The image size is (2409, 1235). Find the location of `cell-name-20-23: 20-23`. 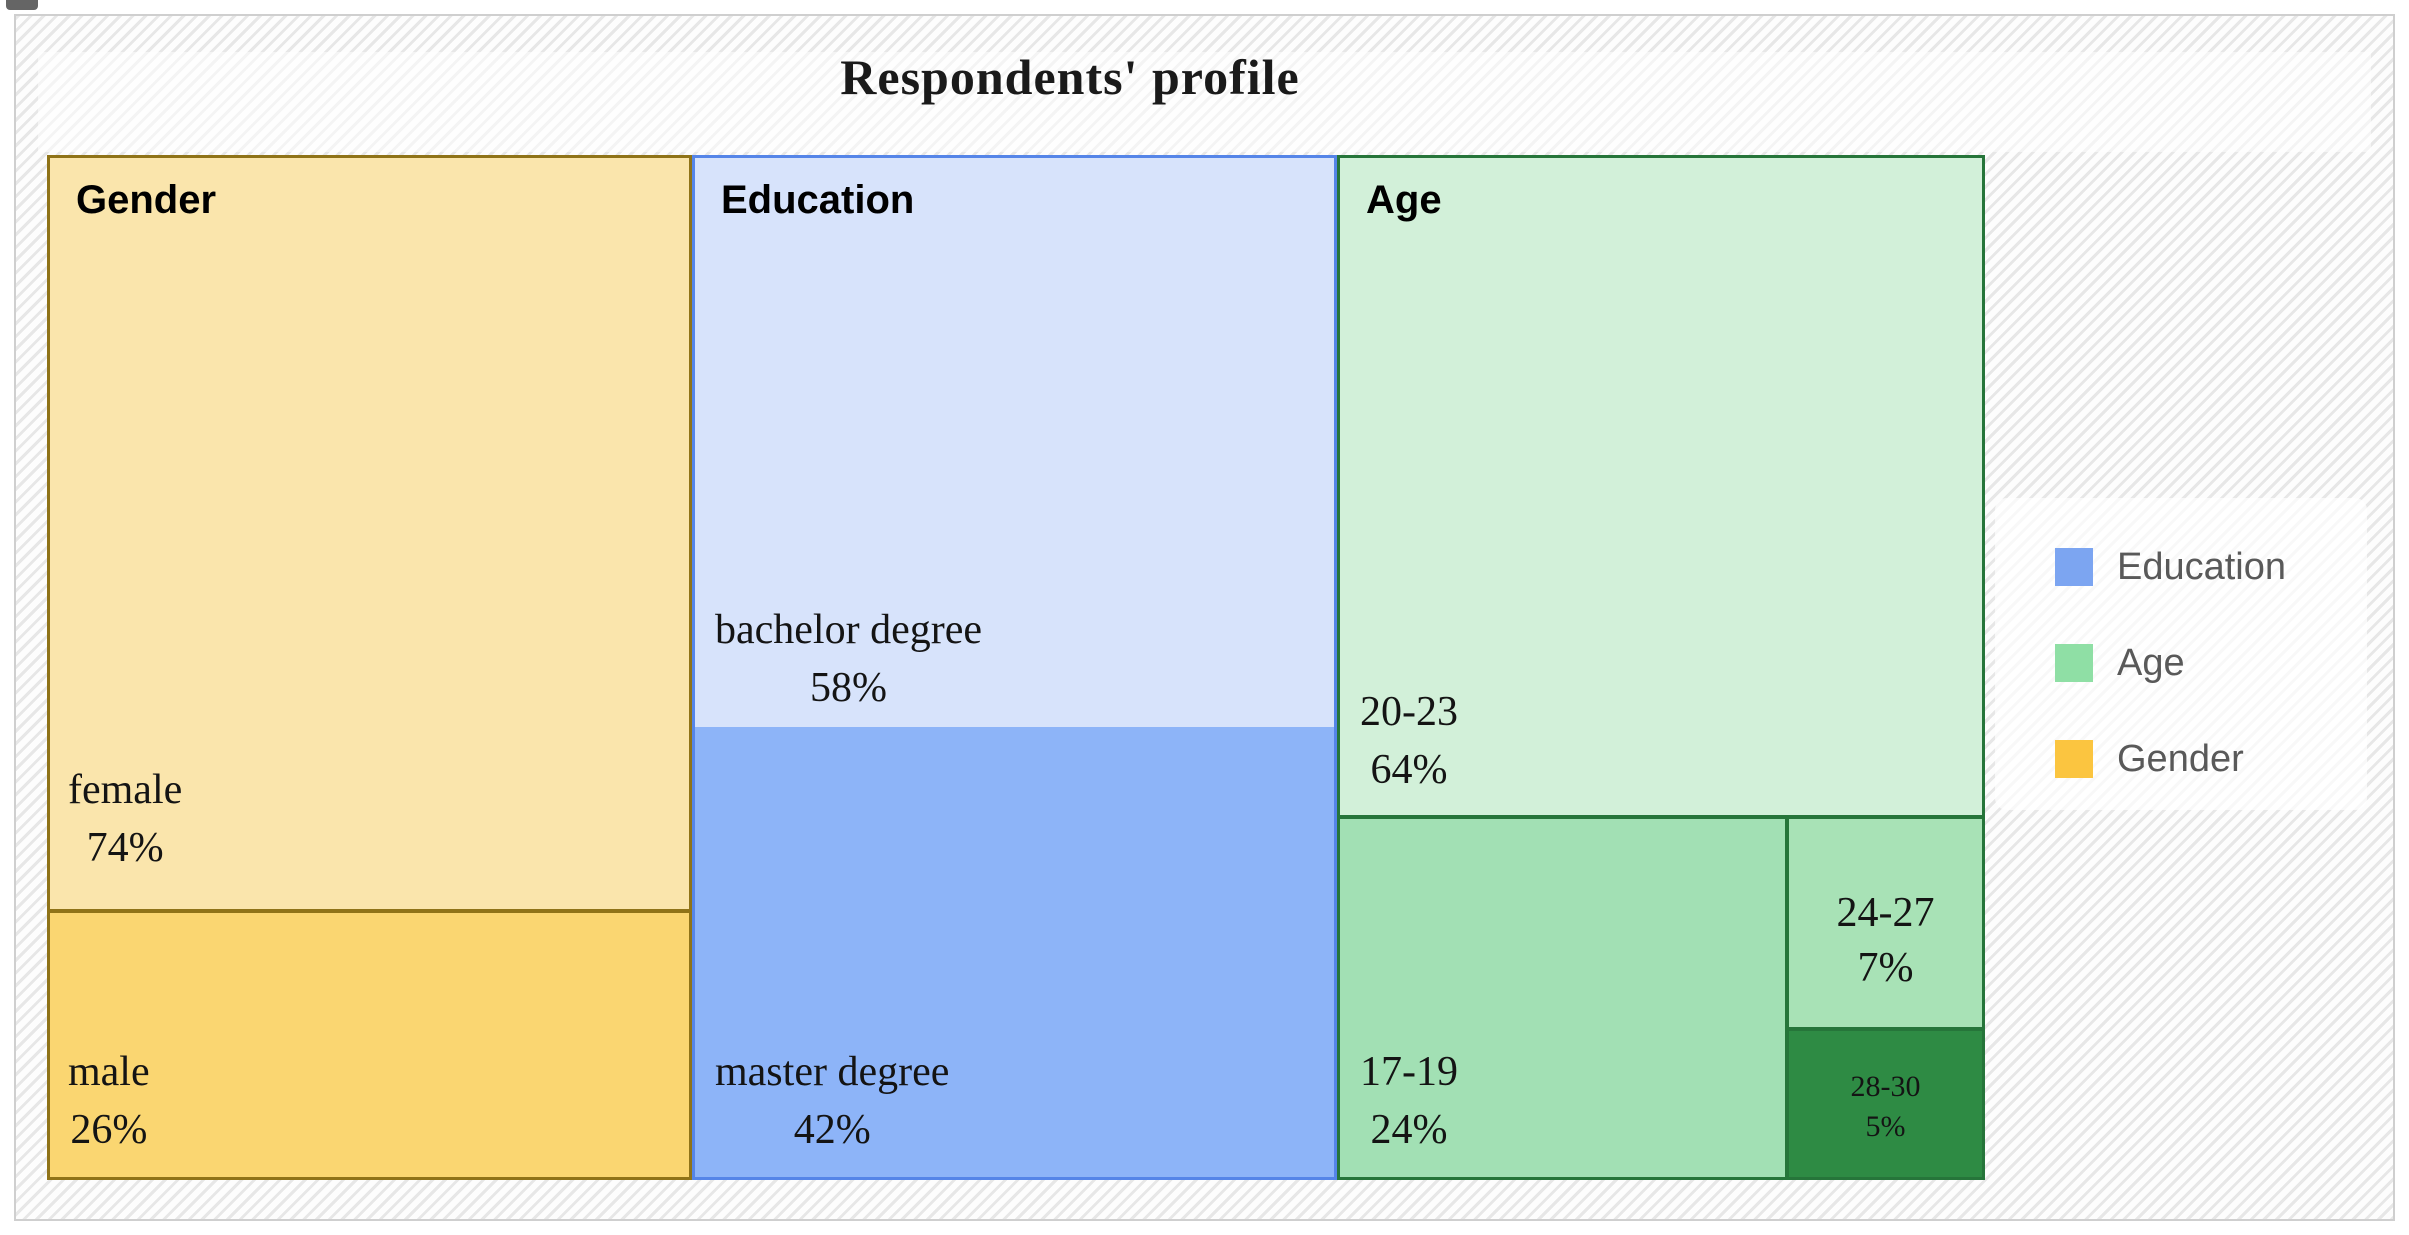

cell-name-20-23: 20-23 is located at coordinates (1409, 712).